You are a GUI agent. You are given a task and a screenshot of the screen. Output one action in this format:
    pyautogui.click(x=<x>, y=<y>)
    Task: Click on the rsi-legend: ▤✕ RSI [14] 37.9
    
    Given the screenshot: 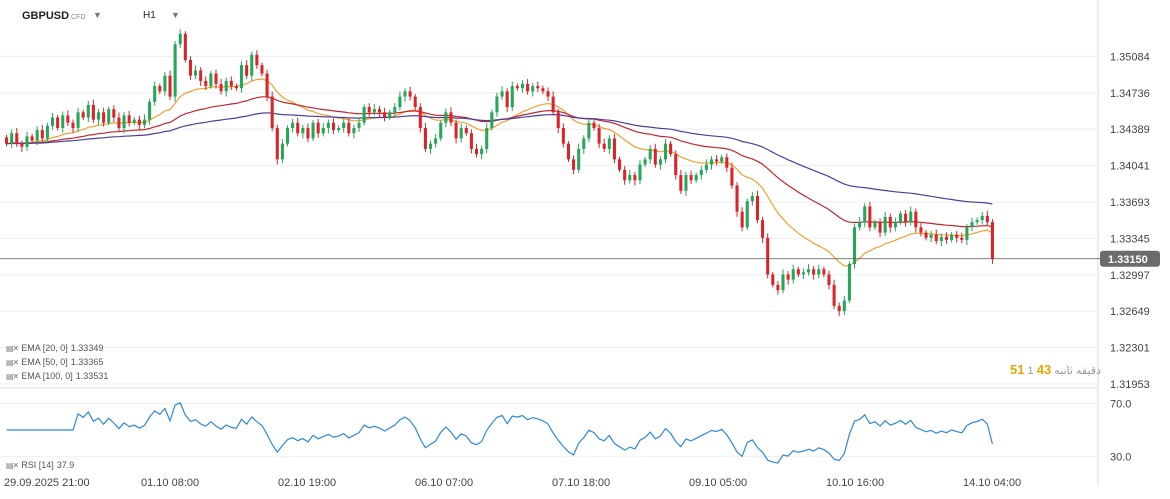 What is the action you would take?
    pyautogui.click(x=40, y=465)
    